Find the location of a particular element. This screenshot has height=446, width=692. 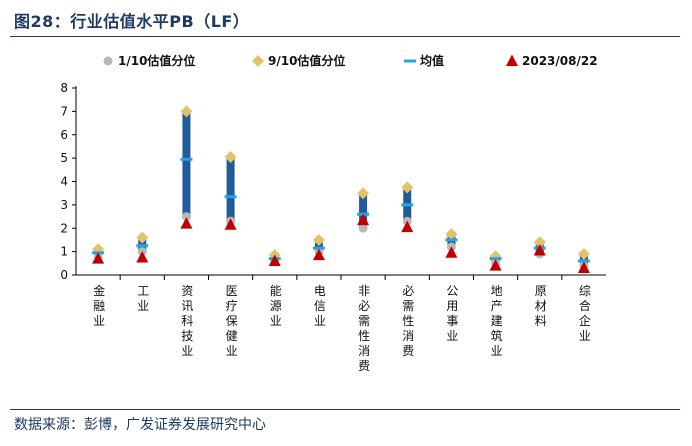

bottom-divider is located at coordinates (345, 409).